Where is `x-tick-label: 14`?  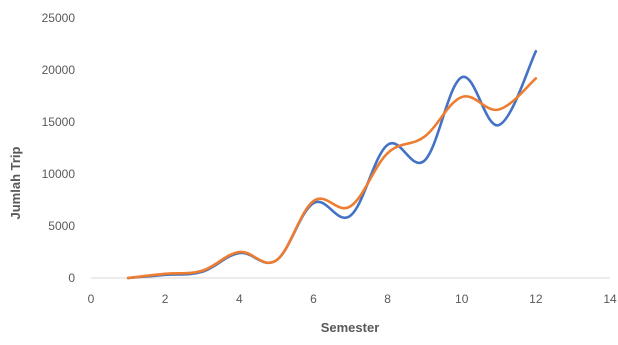 x-tick-label: 14 is located at coordinates (610, 299).